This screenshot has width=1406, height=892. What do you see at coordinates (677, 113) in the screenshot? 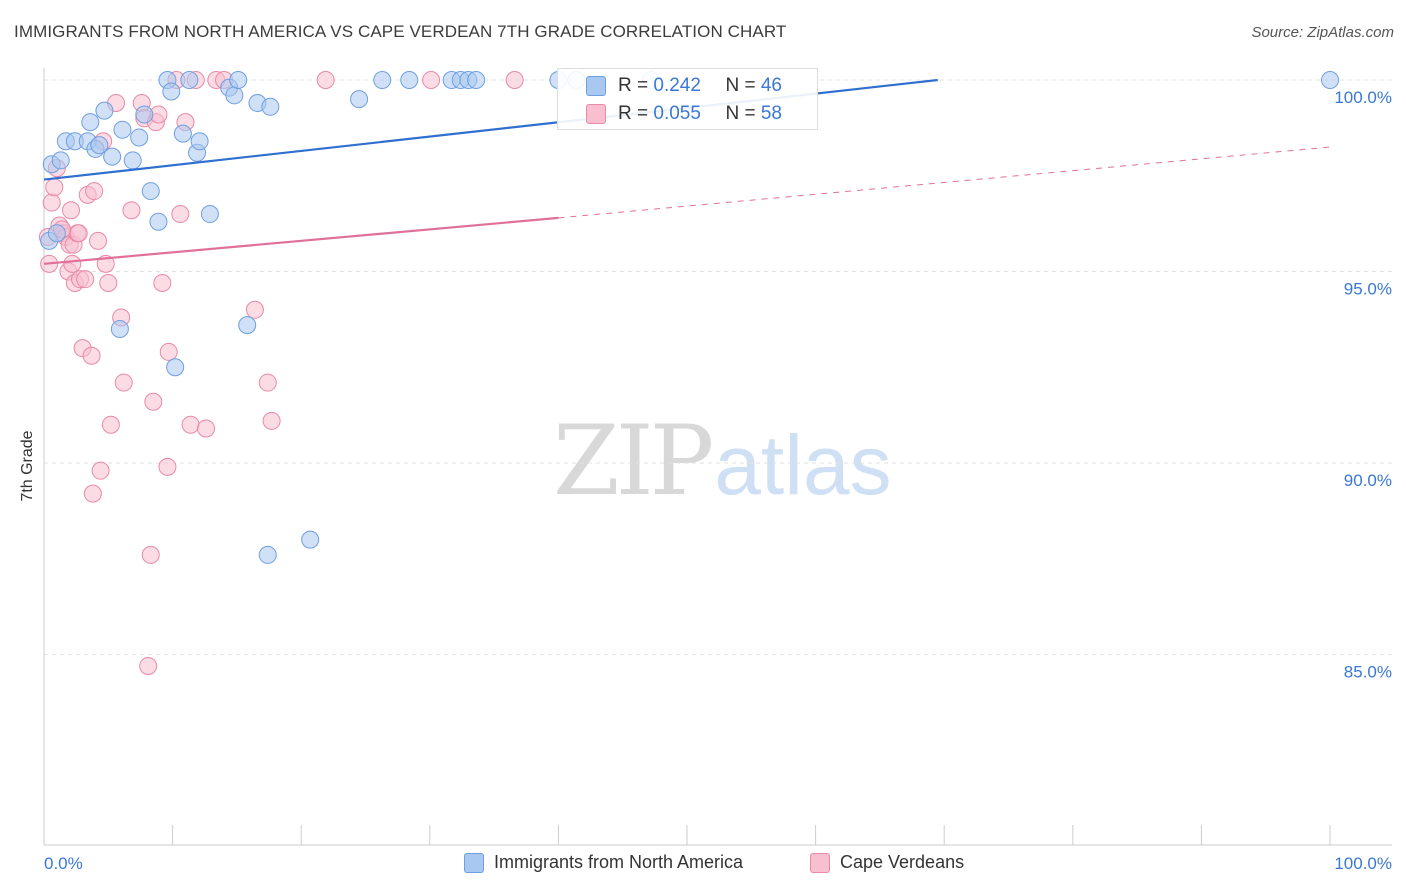
I see `stats-r-value-pink: 0.055` at bounding box center [677, 113].